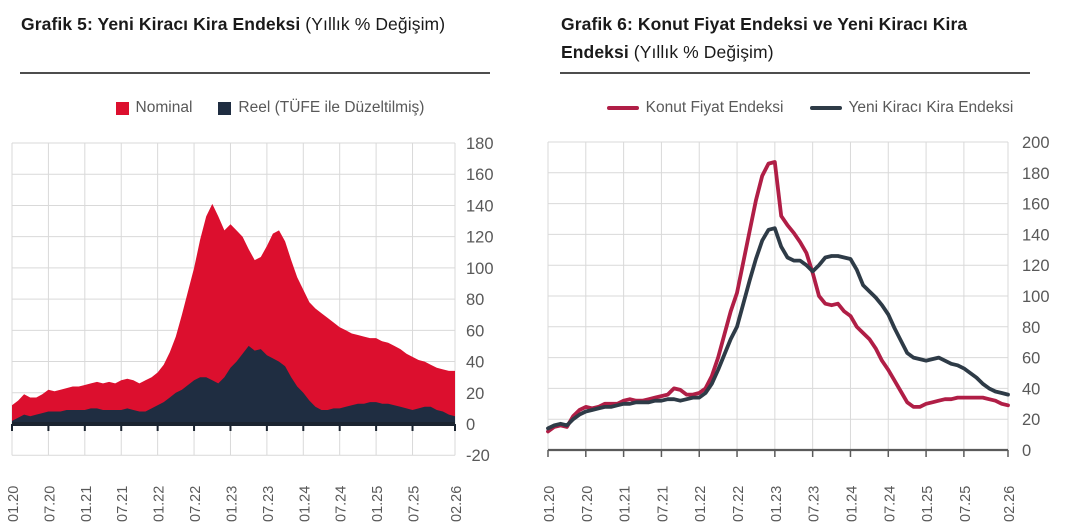 The image size is (1080, 529). Describe the element at coordinates (1036, 143) in the screenshot. I see `y-tick-label: 200` at that location.